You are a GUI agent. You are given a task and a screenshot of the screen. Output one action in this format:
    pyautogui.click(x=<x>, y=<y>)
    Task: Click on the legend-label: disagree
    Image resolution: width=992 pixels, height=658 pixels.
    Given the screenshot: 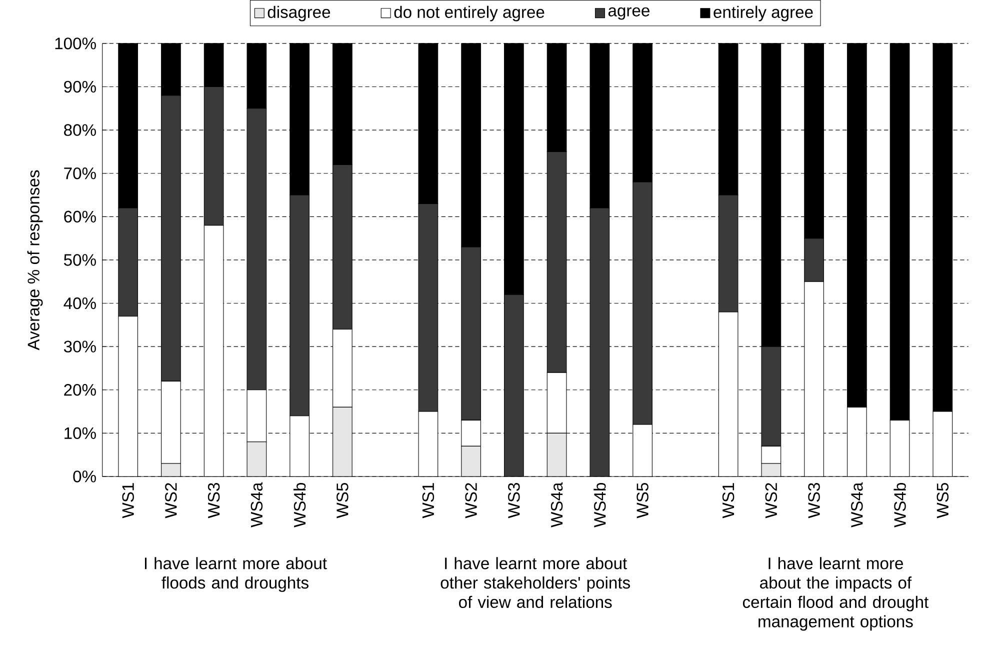 What is the action you would take?
    pyautogui.click(x=299, y=14)
    